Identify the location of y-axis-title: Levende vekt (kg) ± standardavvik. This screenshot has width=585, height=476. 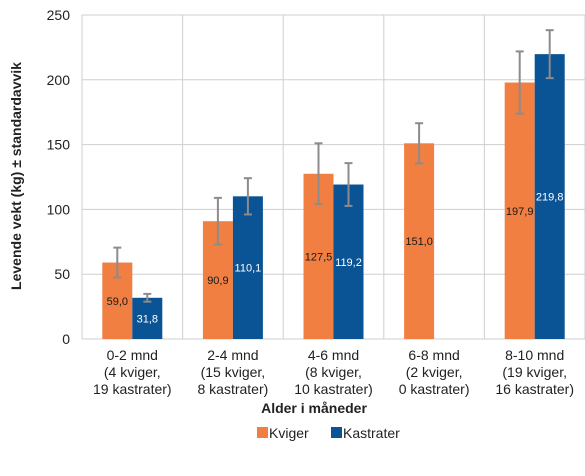
(16, 176).